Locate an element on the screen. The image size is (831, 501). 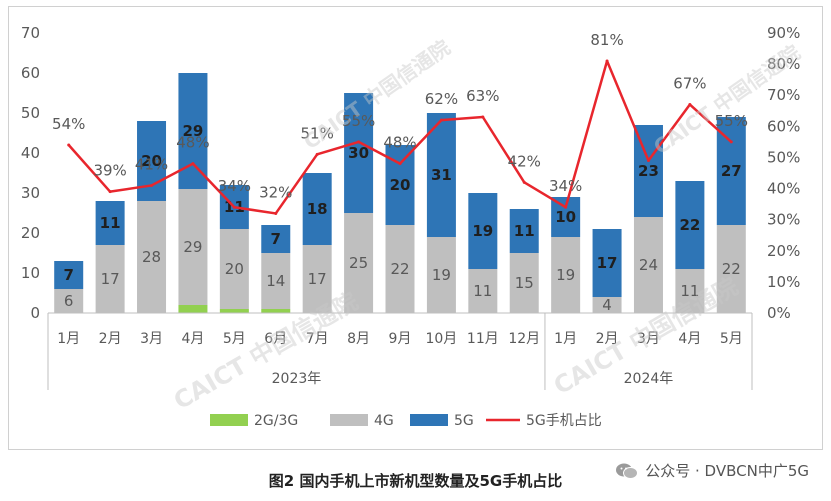
y-right-tick-label: 60% is located at coordinates (783, 126).